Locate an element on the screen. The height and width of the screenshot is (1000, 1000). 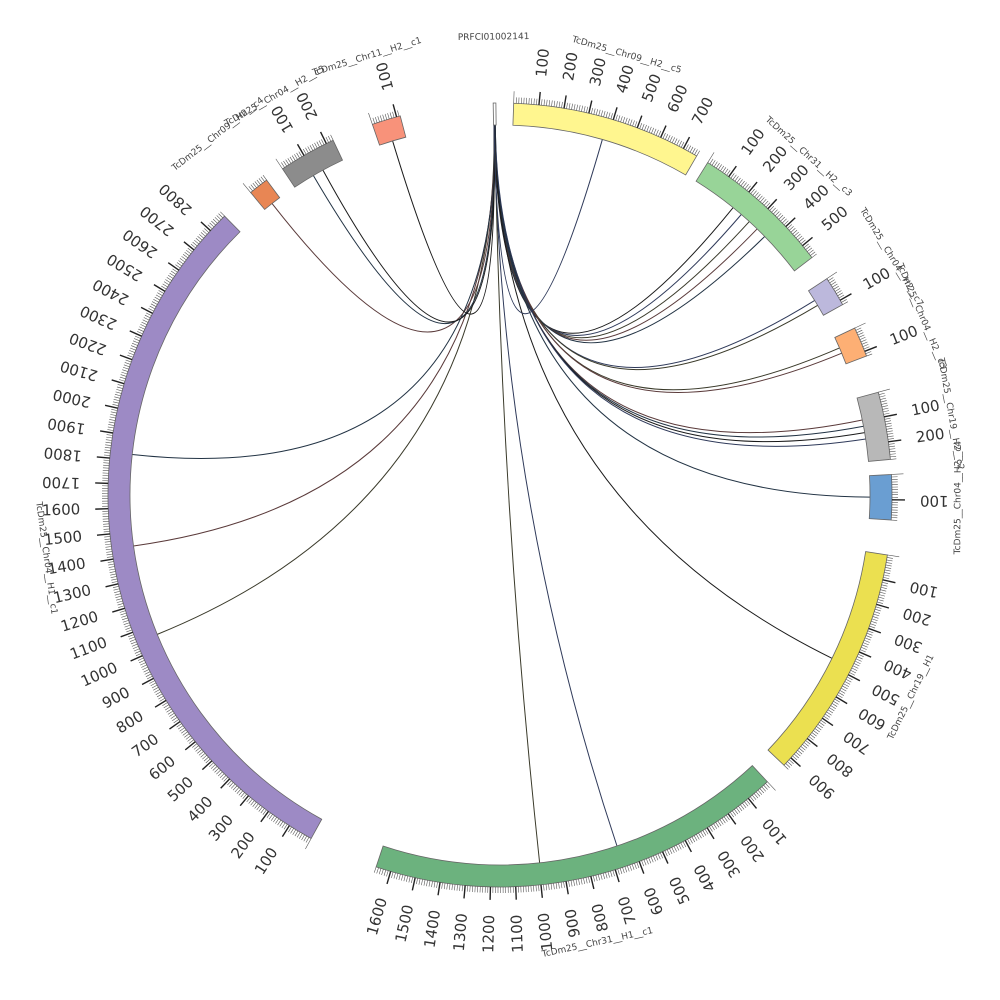
tick-label: 2400 is located at coordinates (111, 292).